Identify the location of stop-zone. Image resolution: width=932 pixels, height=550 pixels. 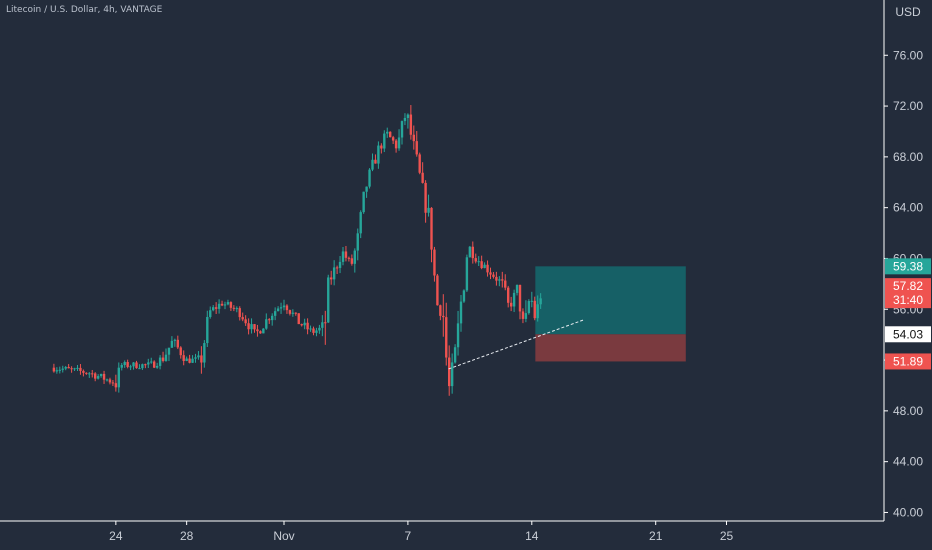
(610, 348).